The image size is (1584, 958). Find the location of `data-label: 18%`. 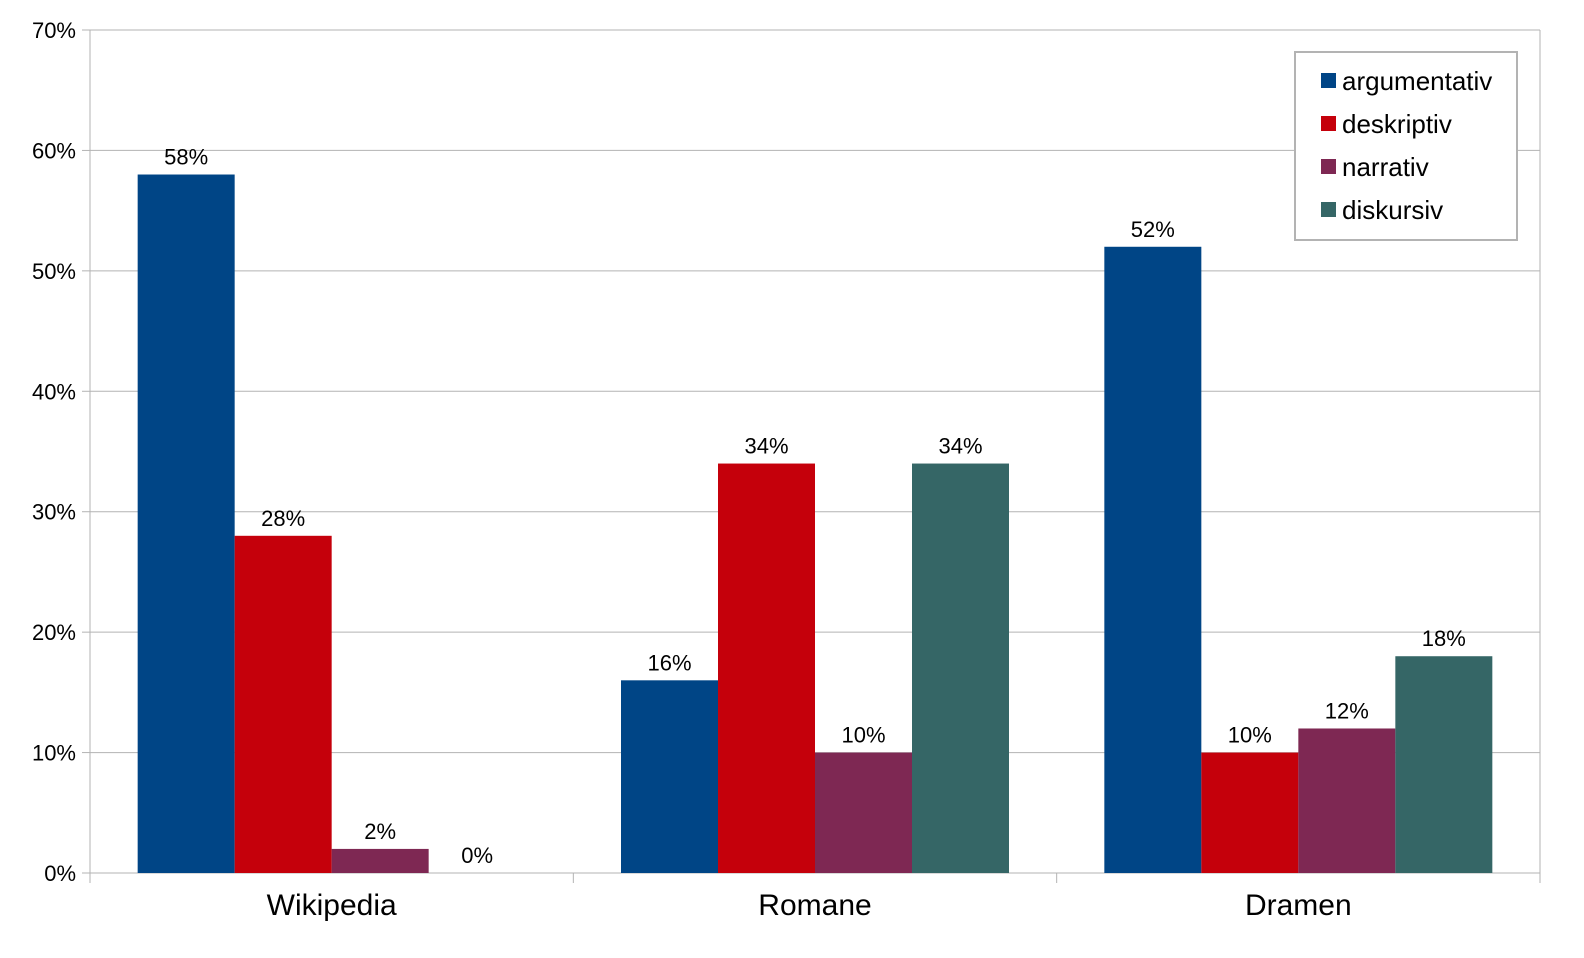

data-label: 18% is located at coordinates (1444, 638).